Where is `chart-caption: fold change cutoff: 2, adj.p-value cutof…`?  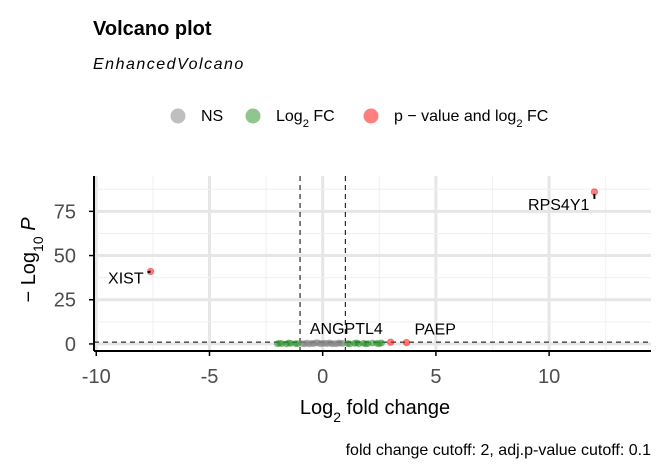 chart-caption: fold change cutoff: 2, adj.p-value cutof… is located at coordinates (499, 450).